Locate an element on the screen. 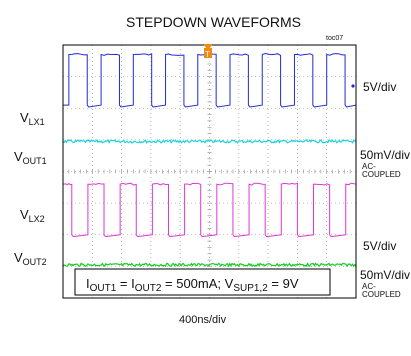 The image size is (411, 356). label-vout1: VOUT1 is located at coordinates (30, 157).